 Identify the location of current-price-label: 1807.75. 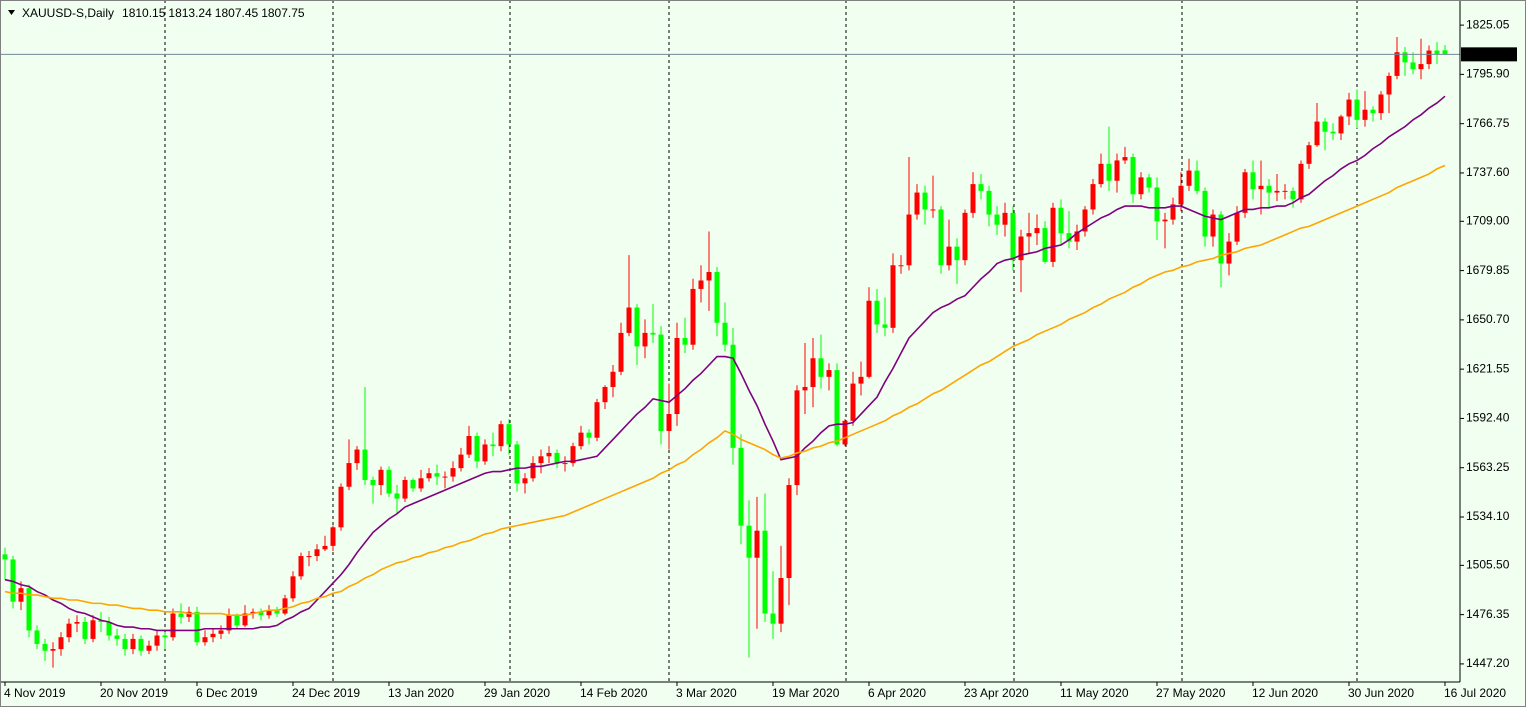
(1487, 54).